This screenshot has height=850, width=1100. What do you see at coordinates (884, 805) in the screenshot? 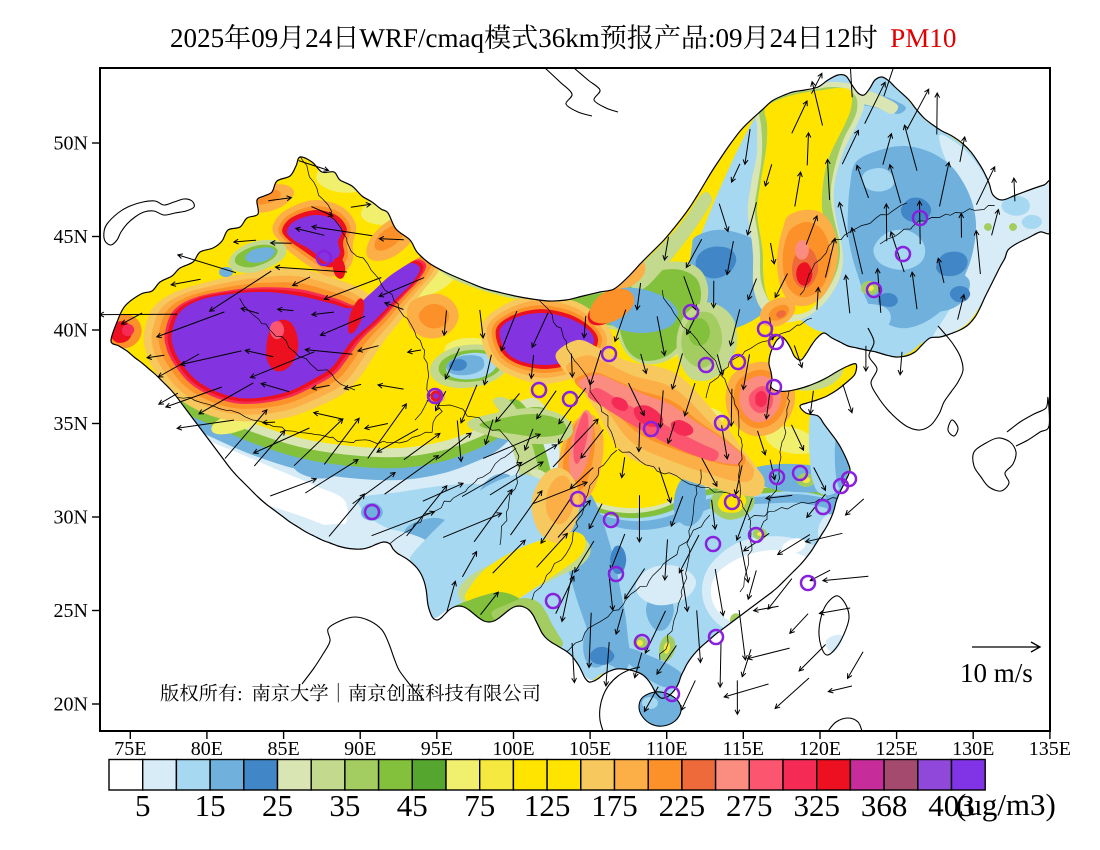
I see `svg-text: 368` at bounding box center [884, 805].